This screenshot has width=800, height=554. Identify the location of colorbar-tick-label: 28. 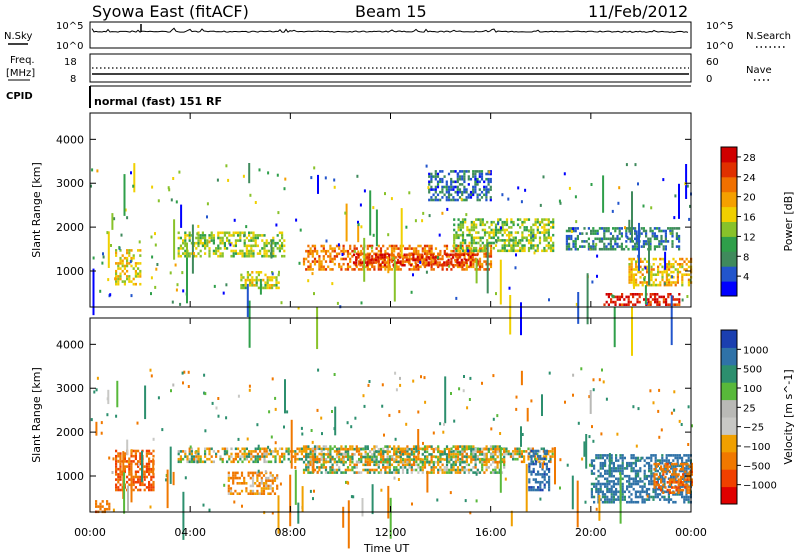
(749, 158).